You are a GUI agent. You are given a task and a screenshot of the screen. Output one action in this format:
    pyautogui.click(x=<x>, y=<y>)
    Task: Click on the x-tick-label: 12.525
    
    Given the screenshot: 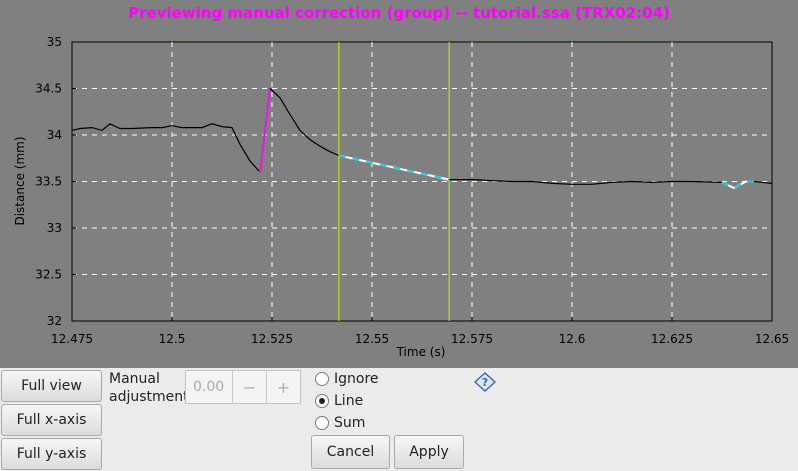 What is the action you would take?
    pyautogui.click(x=272, y=339)
    